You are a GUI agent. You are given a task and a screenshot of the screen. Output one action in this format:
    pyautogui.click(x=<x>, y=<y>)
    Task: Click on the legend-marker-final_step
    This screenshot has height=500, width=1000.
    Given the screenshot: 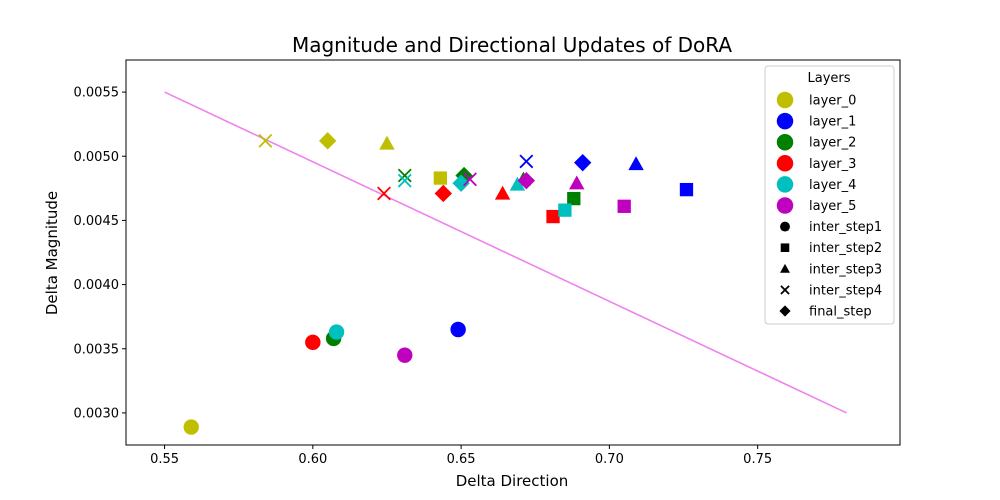 What is the action you would take?
    pyautogui.click(x=785, y=311)
    